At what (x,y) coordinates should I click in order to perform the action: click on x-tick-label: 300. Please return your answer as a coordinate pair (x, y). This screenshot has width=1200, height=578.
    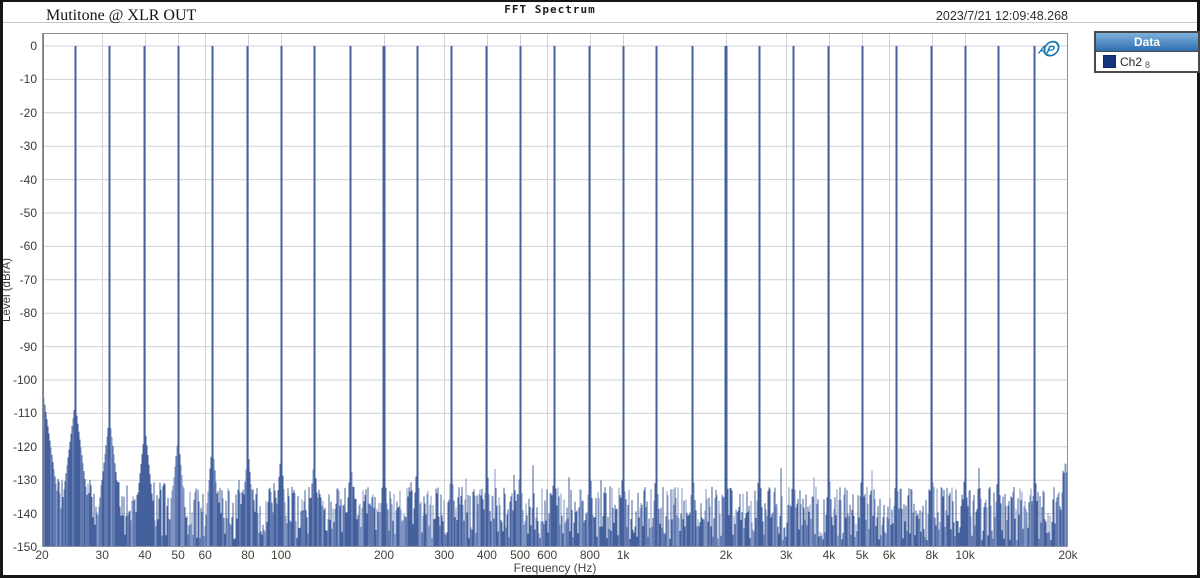
    Looking at the image, I should click on (444, 555).